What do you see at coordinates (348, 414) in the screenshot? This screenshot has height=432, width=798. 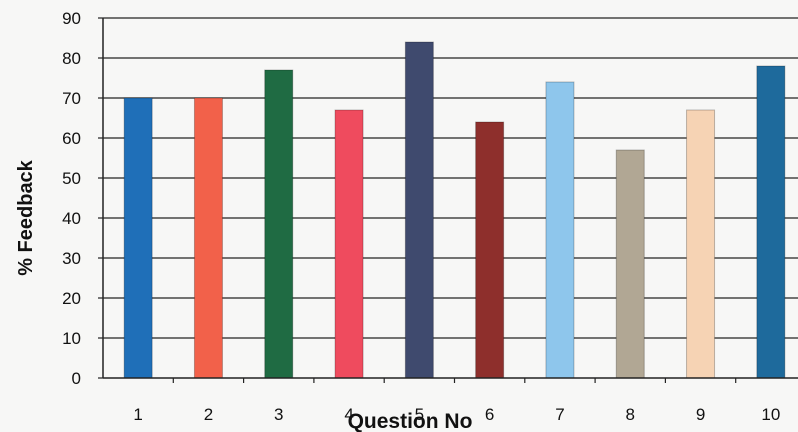 I see `x-tick-label: 4` at bounding box center [348, 414].